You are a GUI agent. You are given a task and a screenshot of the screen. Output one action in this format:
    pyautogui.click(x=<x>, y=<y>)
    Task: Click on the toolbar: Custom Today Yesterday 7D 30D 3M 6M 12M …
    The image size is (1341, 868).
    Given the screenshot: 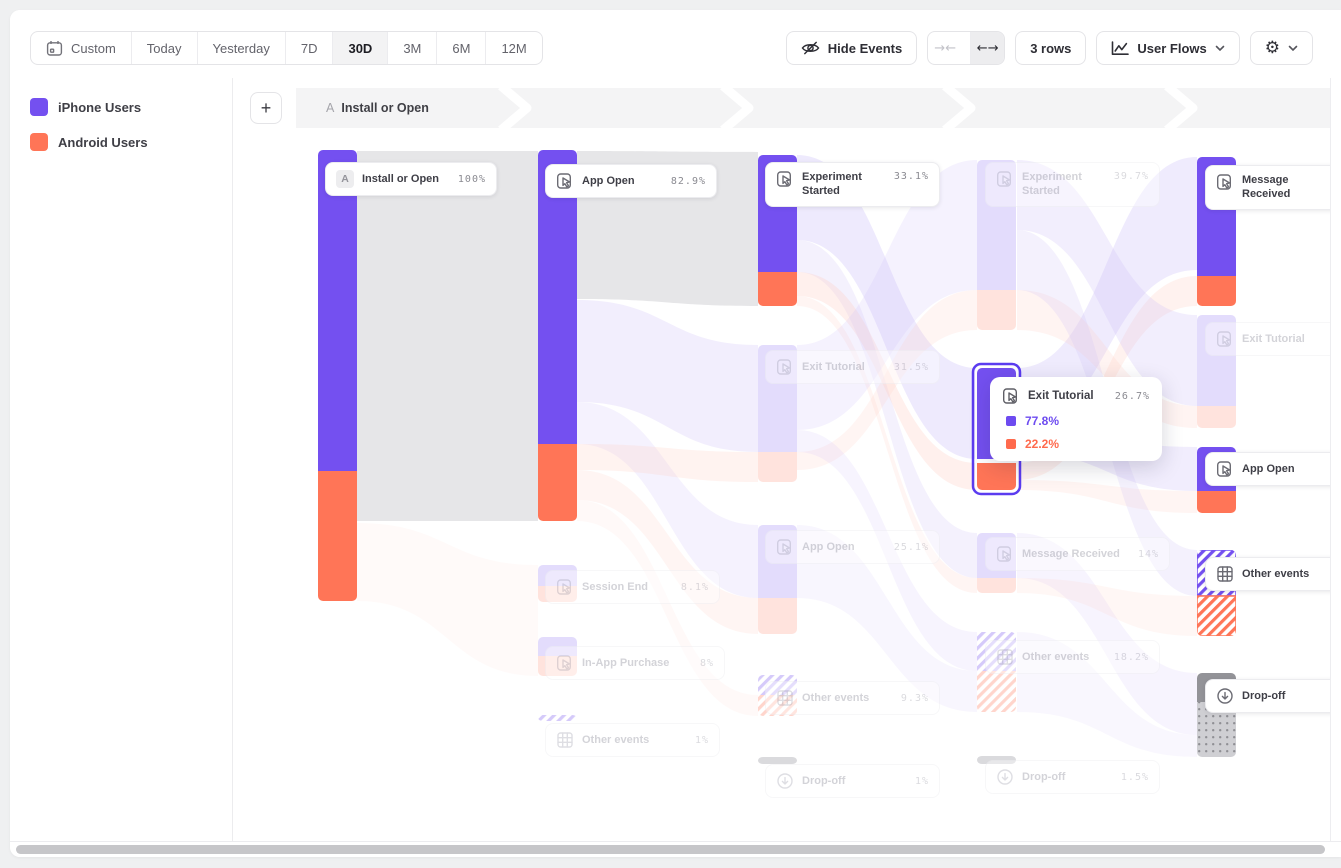 What is the action you would take?
    pyautogui.click(x=675, y=44)
    